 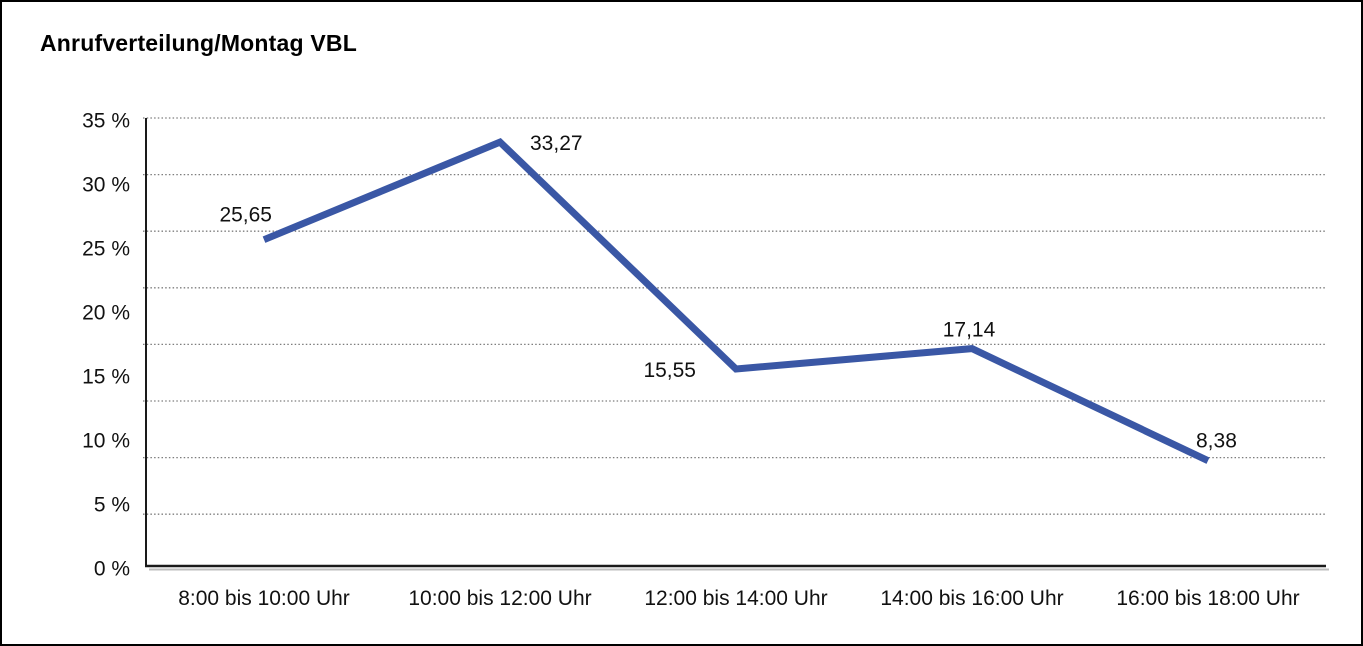 What do you see at coordinates (106, 345) in the screenshot?
I see `y-axis-tick-labels: 0 % 5 % 10 % 15 % 20 % 25 % 30 % 35 %` at bounding box center [106, 345].